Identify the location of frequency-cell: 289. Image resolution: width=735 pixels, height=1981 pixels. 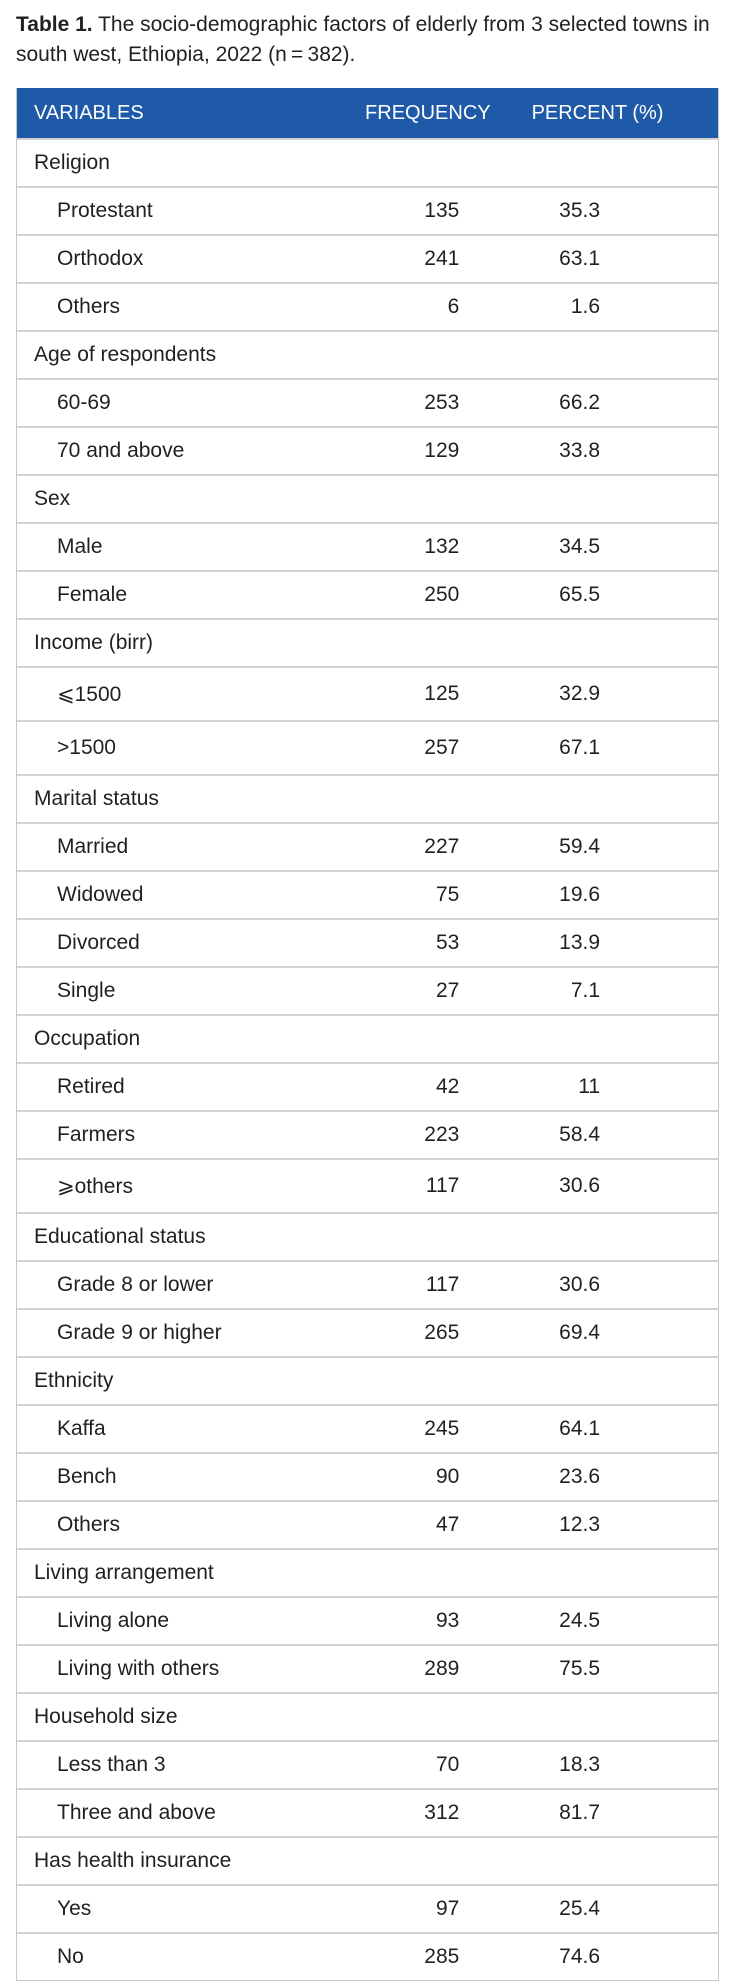
(442, 1668).